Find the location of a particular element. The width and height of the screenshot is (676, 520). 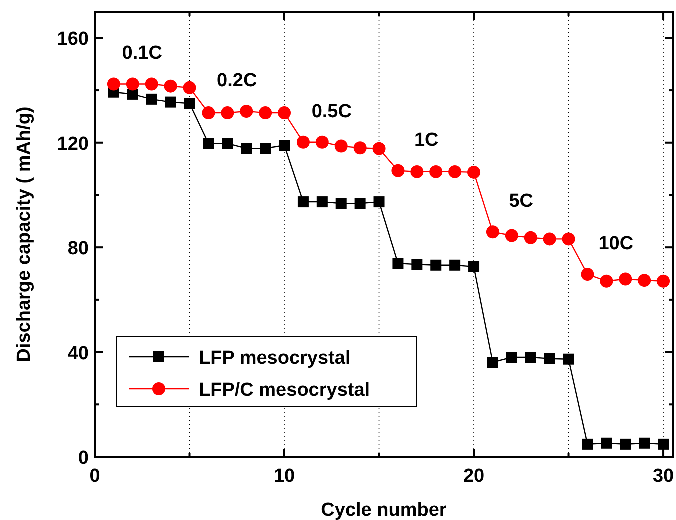

annotation: 0.1C is located at coordinates (142, 53).